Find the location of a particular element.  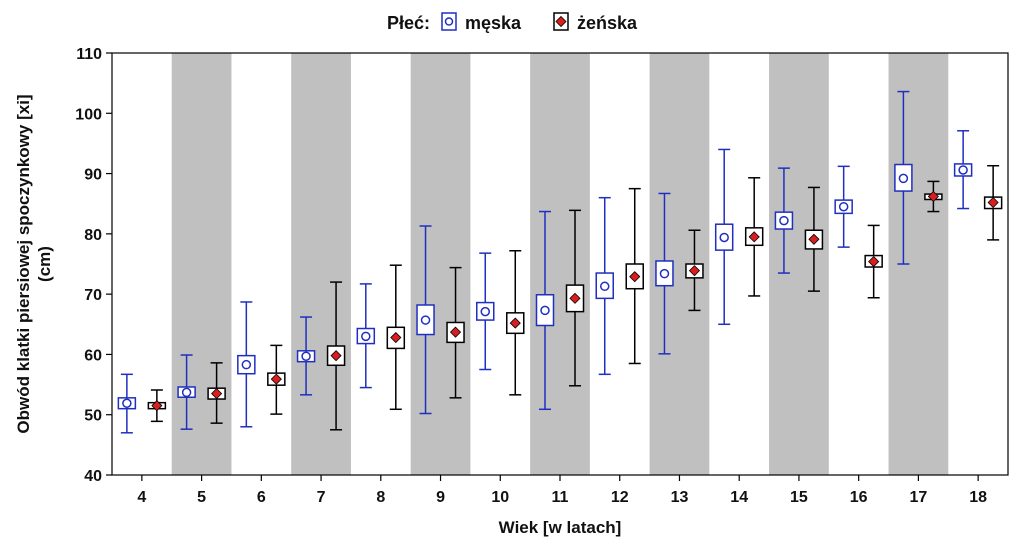

x-axis: 4 5 6 7 8 9 10 11 12 13 14 15 16 17 18 is located at coordinates (562, 490).